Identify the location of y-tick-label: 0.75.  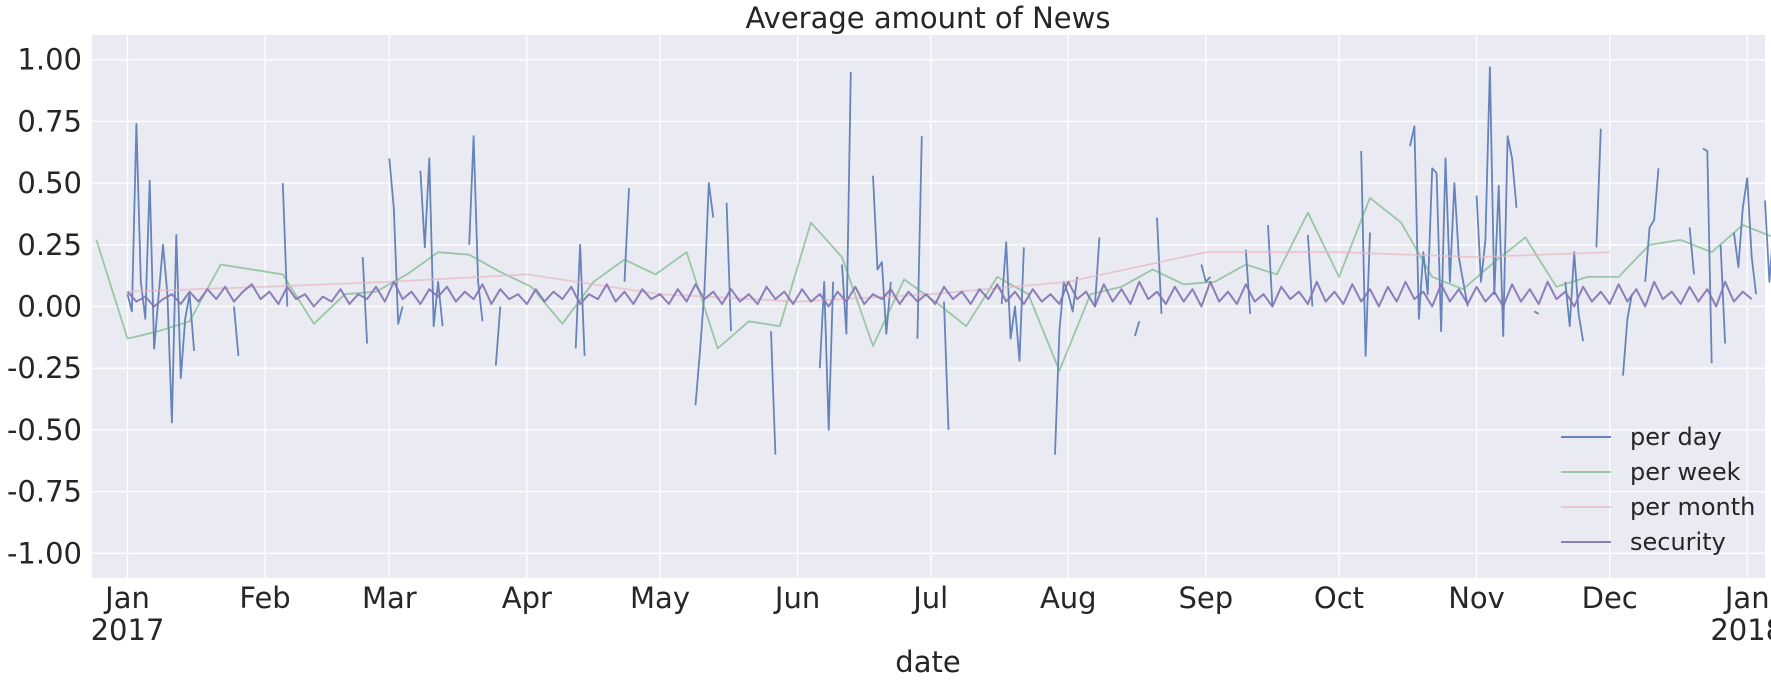
(49, 121).